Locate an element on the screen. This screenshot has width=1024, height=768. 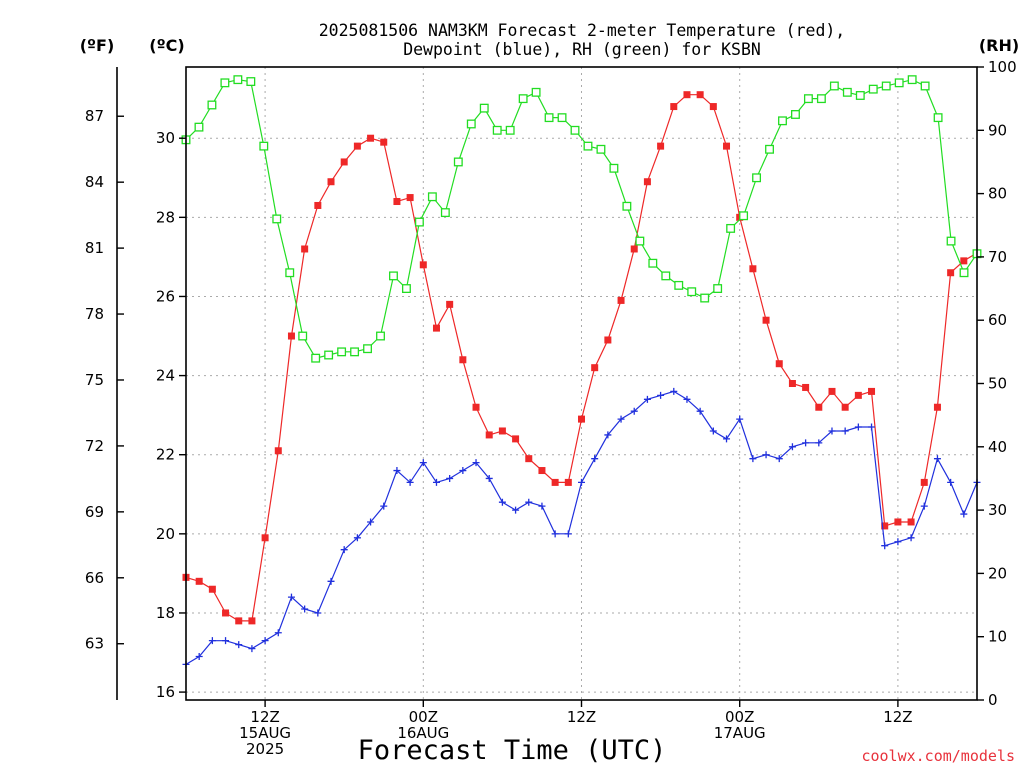
time-tick-label: 16AUG is located at coordinates (423, 733).